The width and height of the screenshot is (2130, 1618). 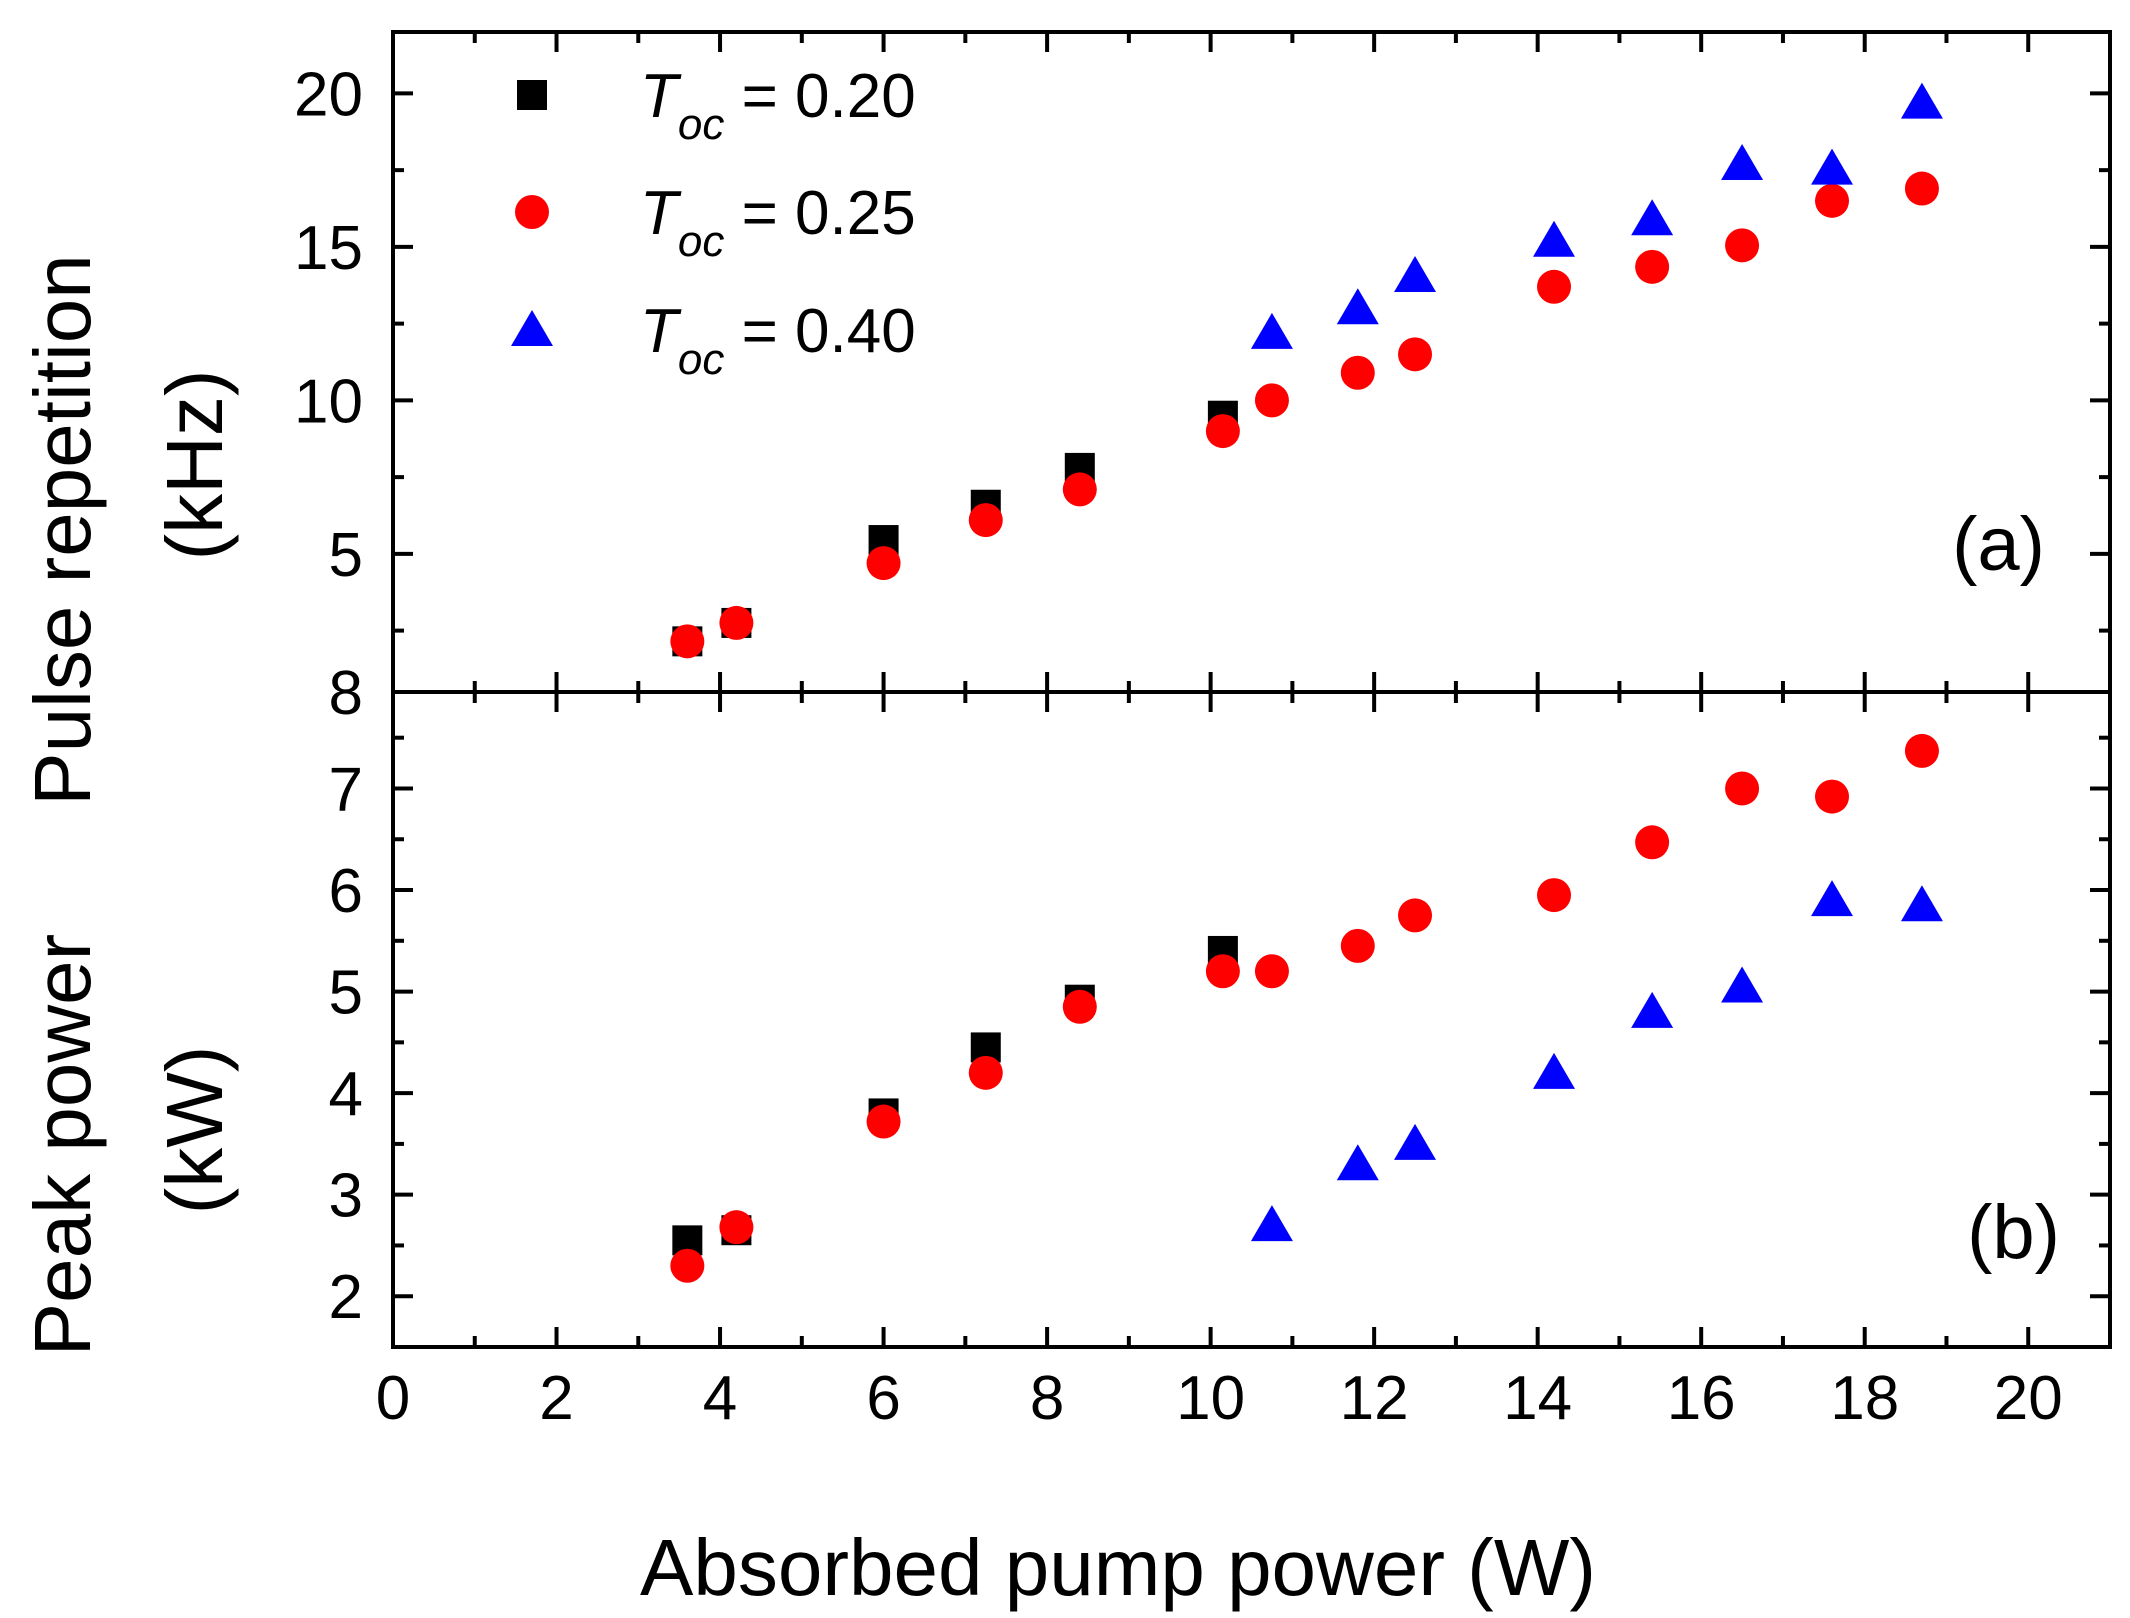 What do you see at coordinates (1210, 1398) in the screenshot?
I see `x-tick-label: 10` at bounding box center [1210, 1398].